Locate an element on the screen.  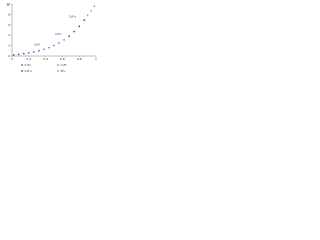
x-tick-label: 0.2 is located at coordinates (28, 59).